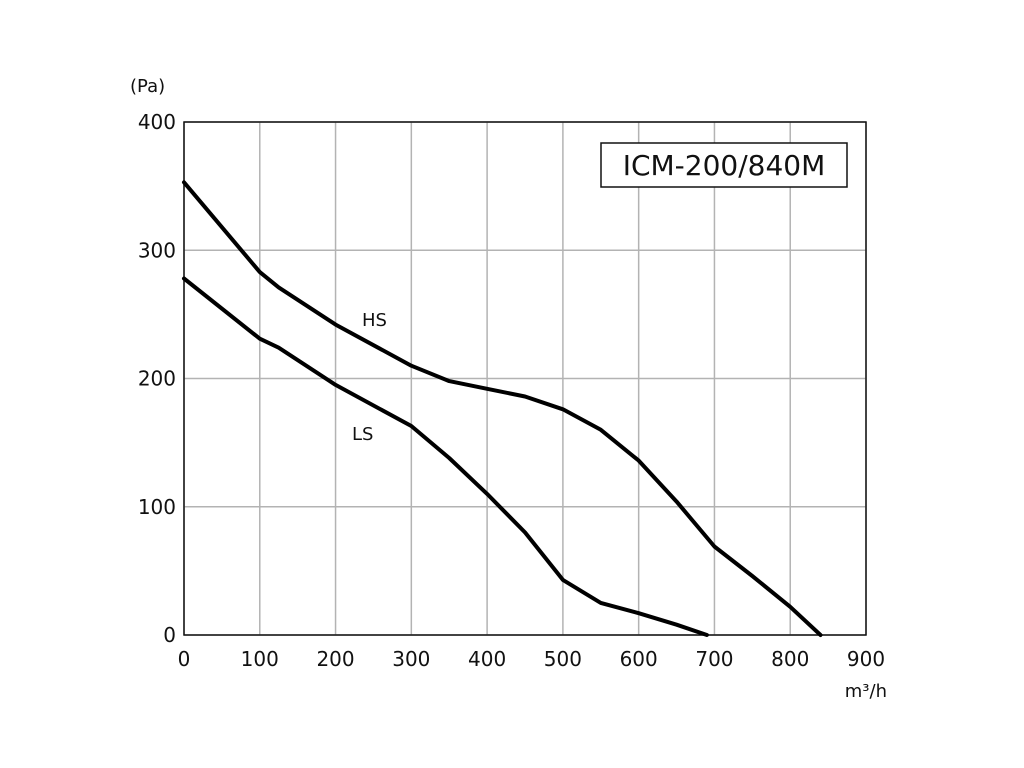 The width and height of the screenshot is (1024, 768). What do you see at coordinates (147, 86) in the screenshot?
I see `y-axis-unit-label: (Pa)` at bounding box center [147, 86].